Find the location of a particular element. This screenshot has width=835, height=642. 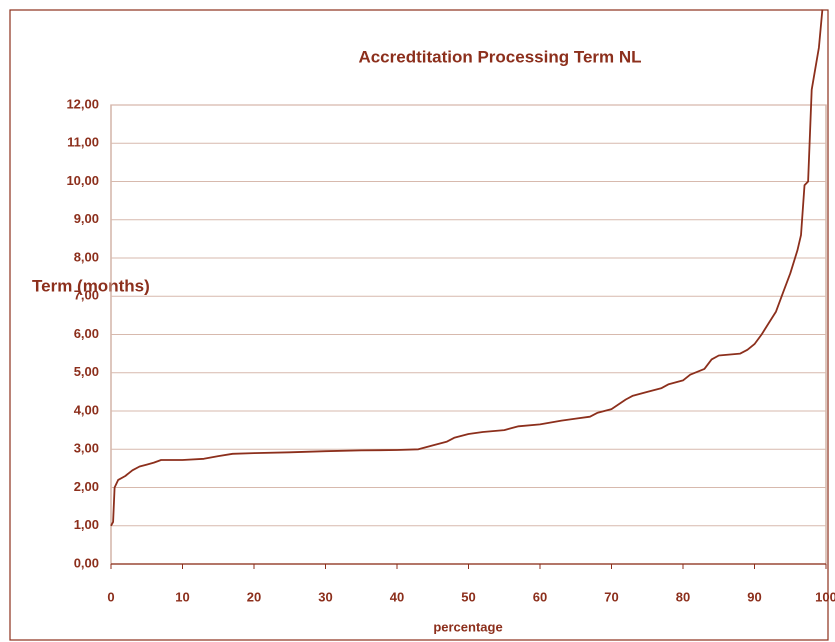

y-tick-label: 12,00 is located at coordinates (82, 103).